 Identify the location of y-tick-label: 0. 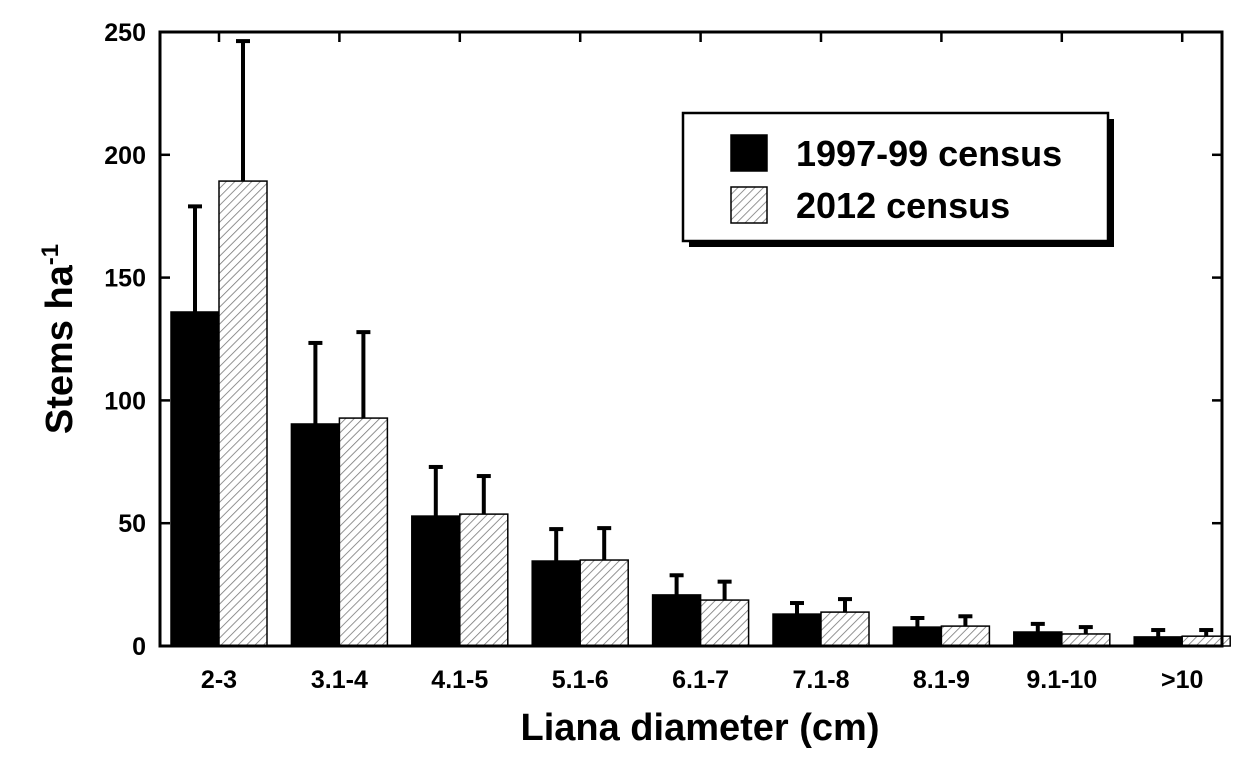
(139, 647).